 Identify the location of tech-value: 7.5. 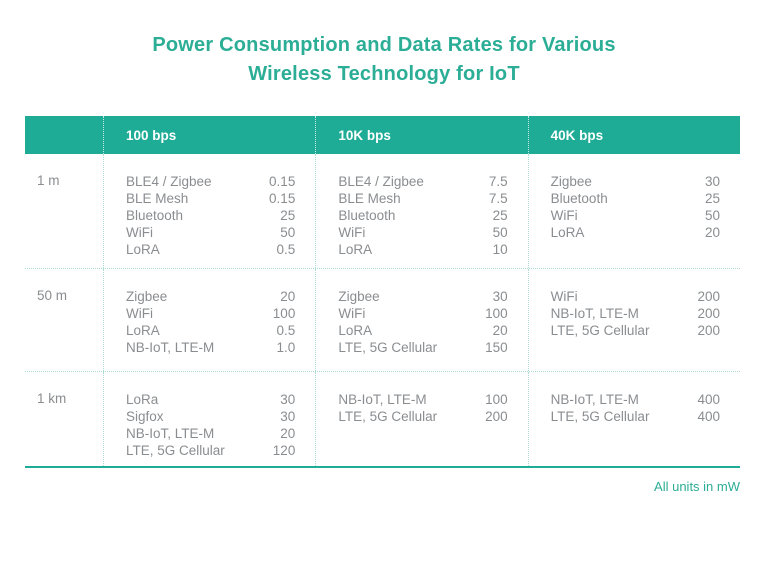
(498, 198).